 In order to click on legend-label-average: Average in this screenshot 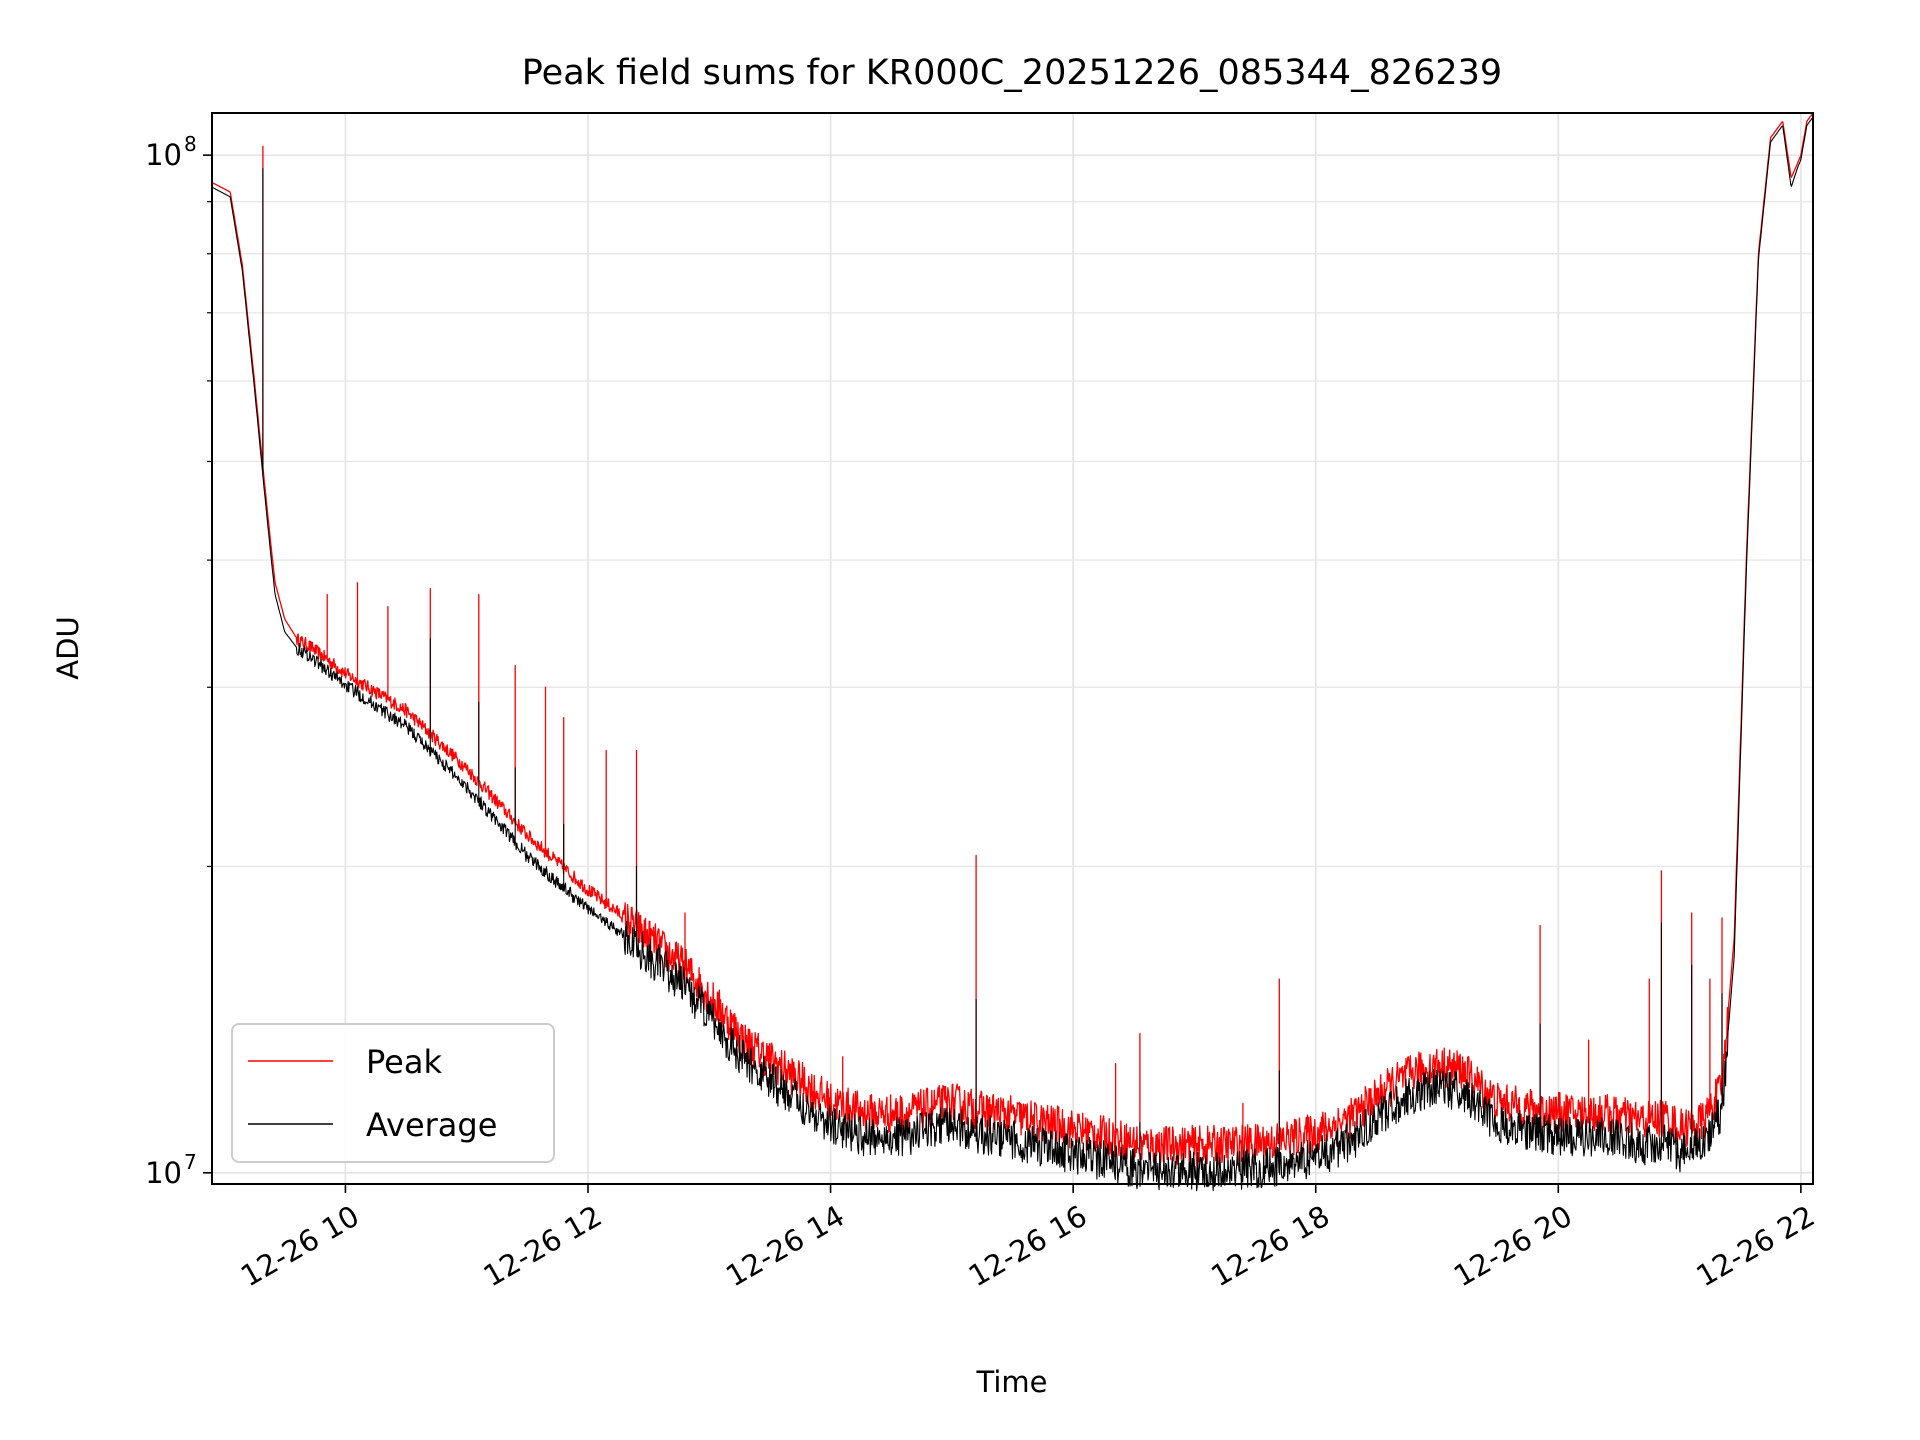, I will do `click(431, 1125)`.